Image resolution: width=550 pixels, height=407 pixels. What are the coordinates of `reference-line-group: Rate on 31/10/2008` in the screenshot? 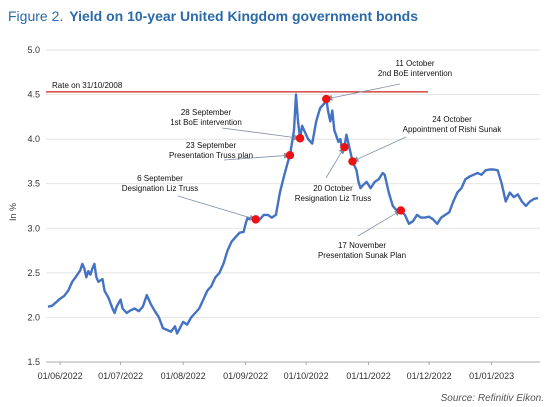 It's located at (237, 87).